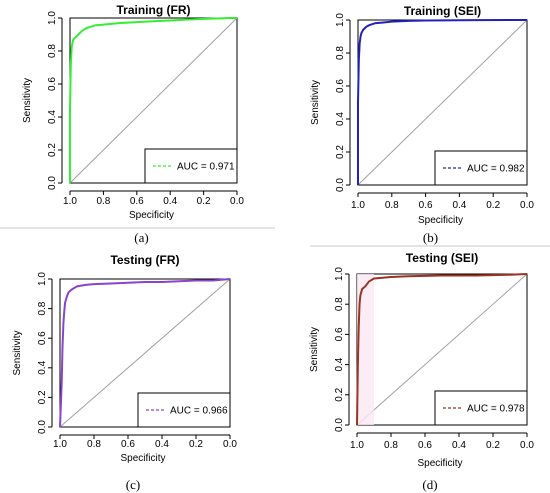 This screenshot has height=493, width=550. I want to click on legend-label: AUC = 0.982, so click(496, 169).